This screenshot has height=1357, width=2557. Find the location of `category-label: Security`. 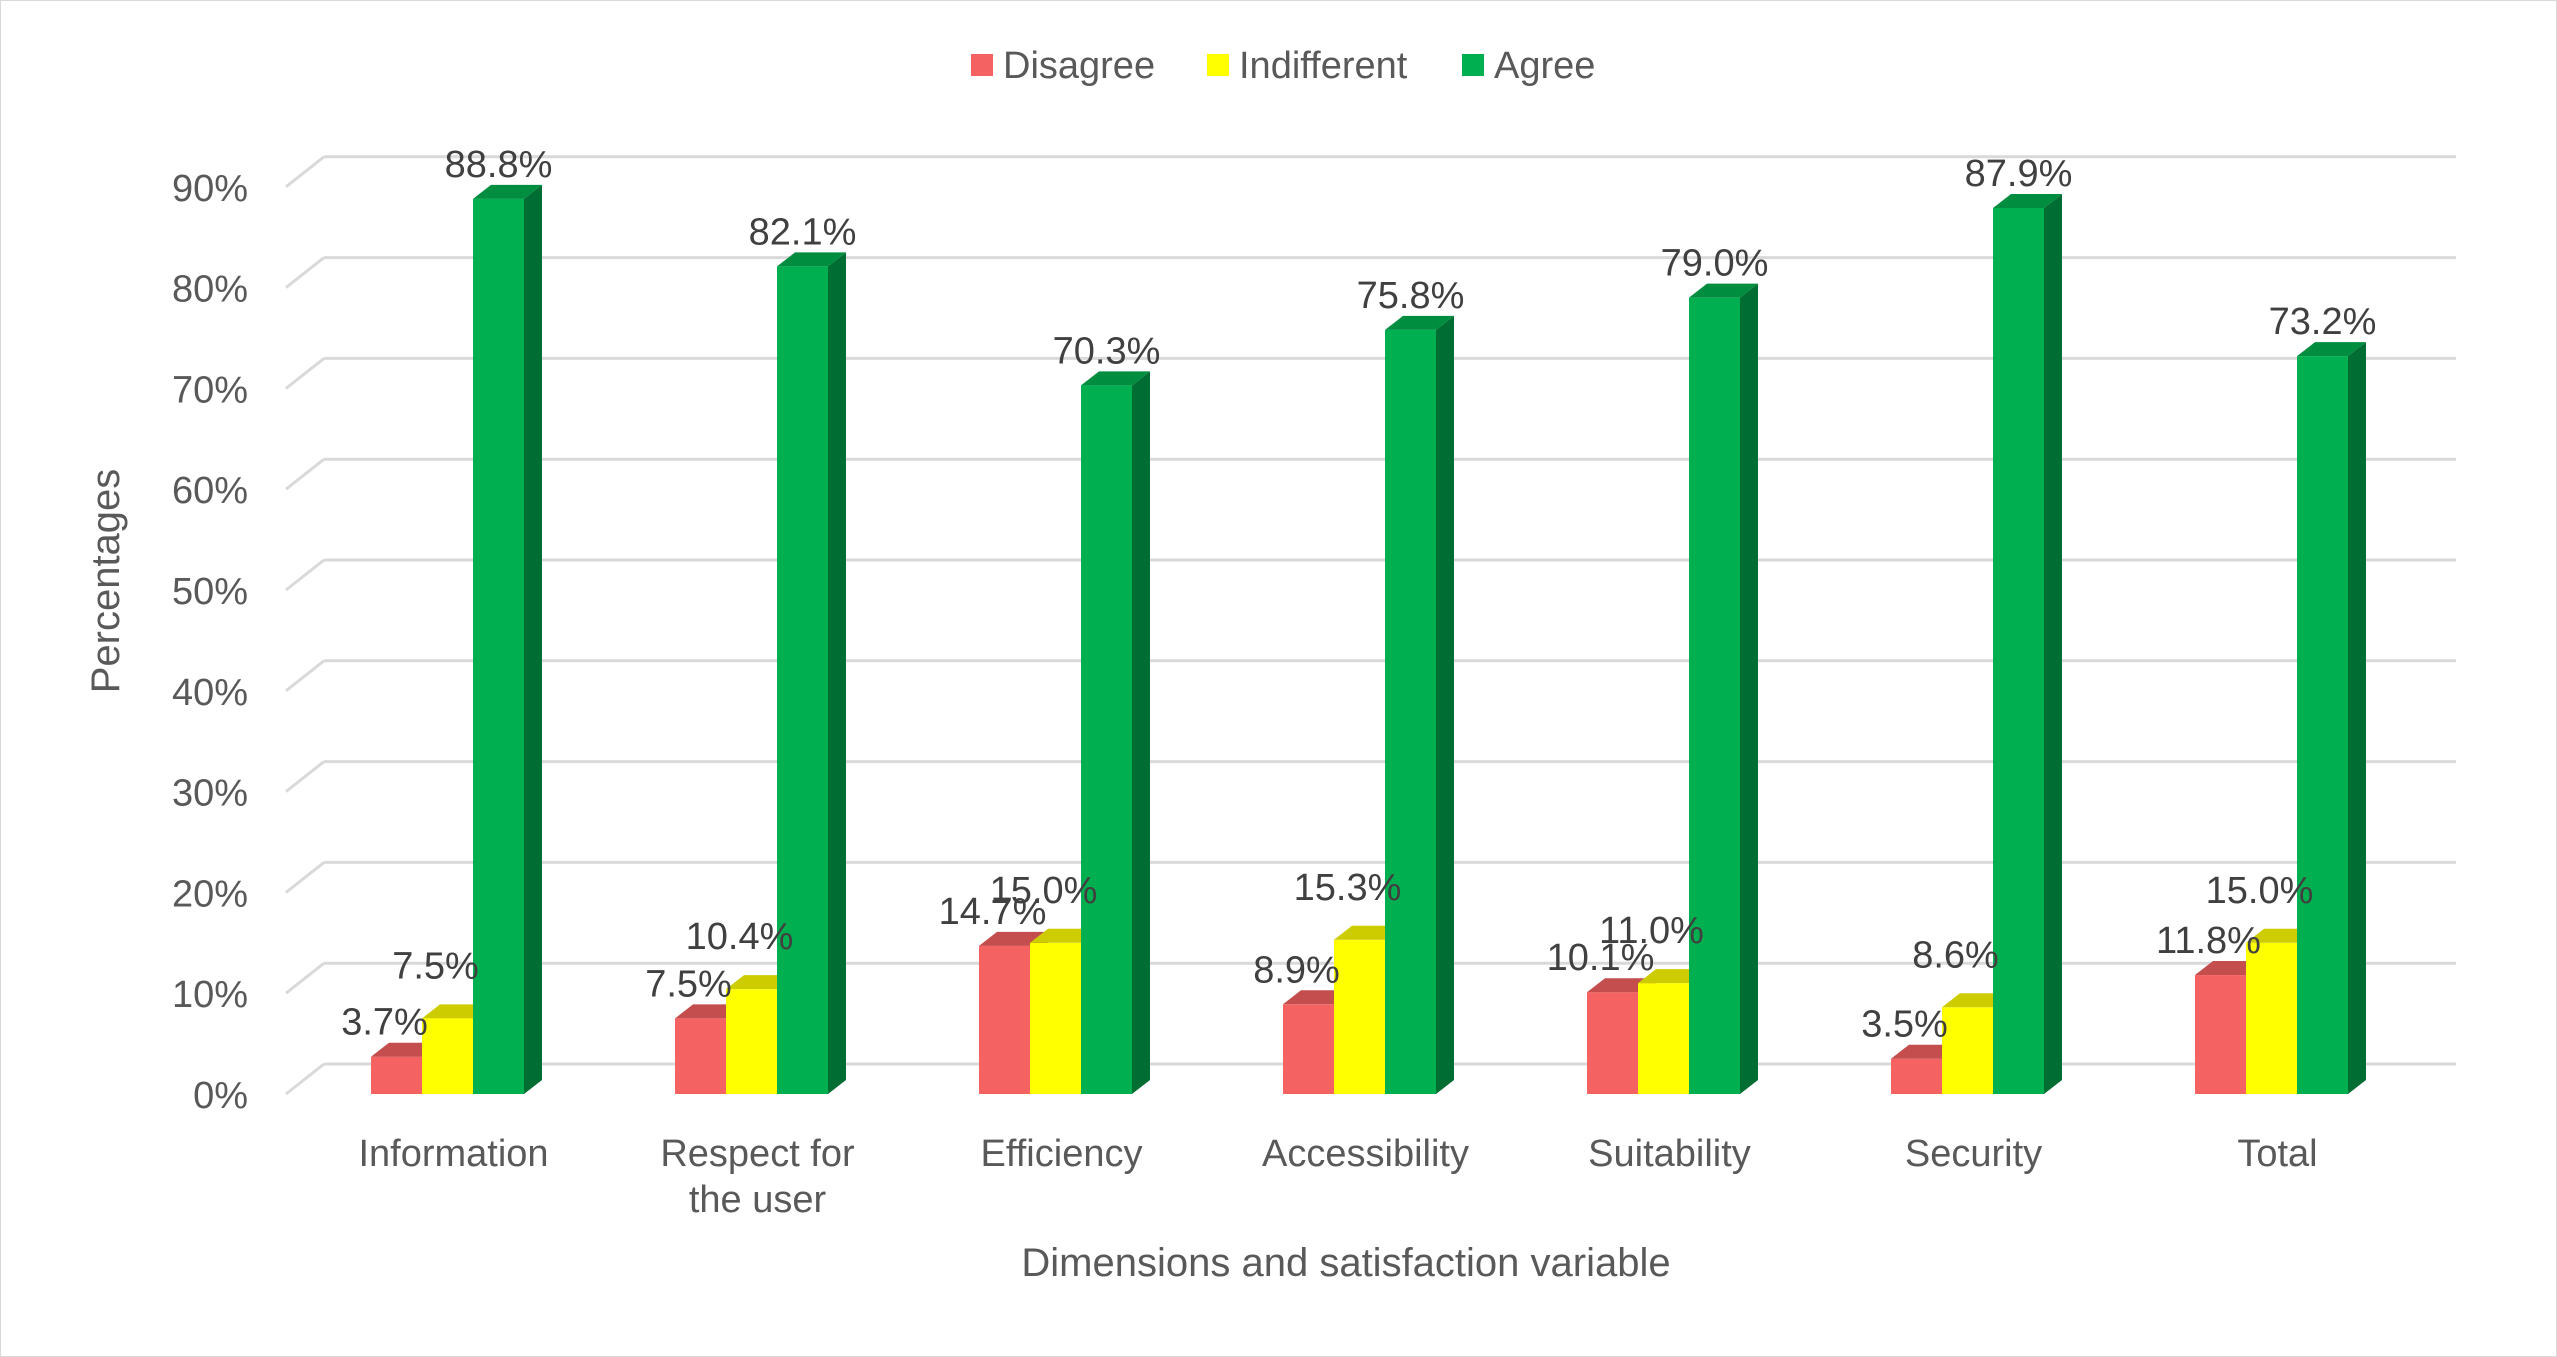

category-label: Security is located at coordinates (1973, 1154).